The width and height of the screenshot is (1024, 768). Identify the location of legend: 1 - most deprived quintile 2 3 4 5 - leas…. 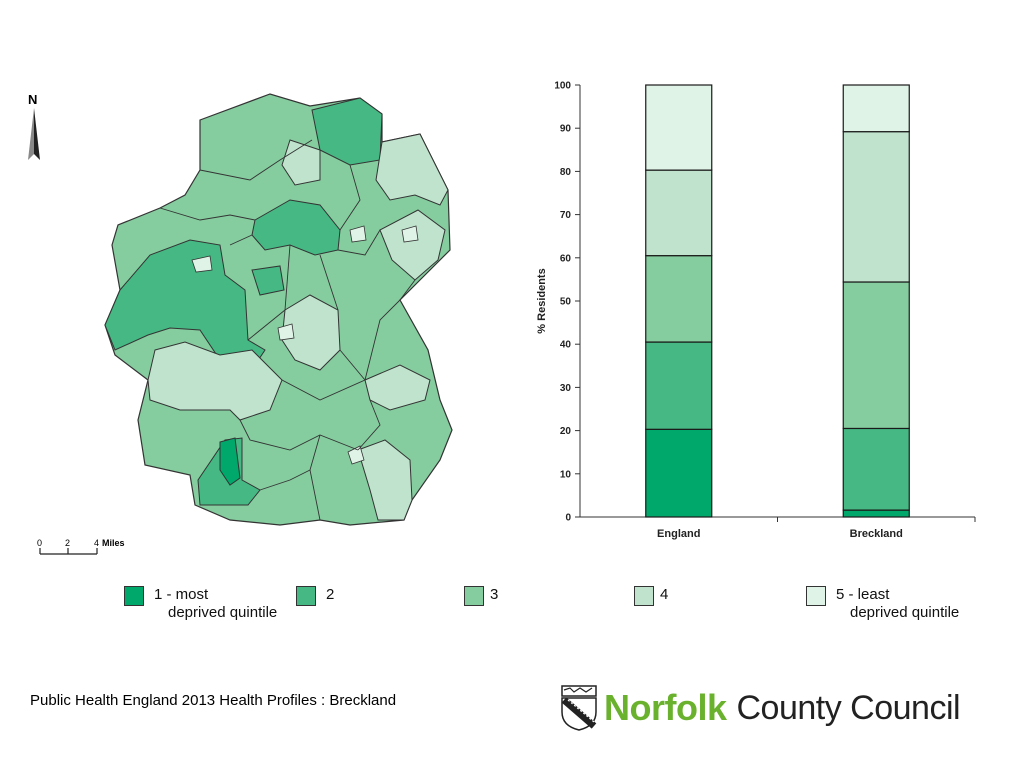
(512, 610).